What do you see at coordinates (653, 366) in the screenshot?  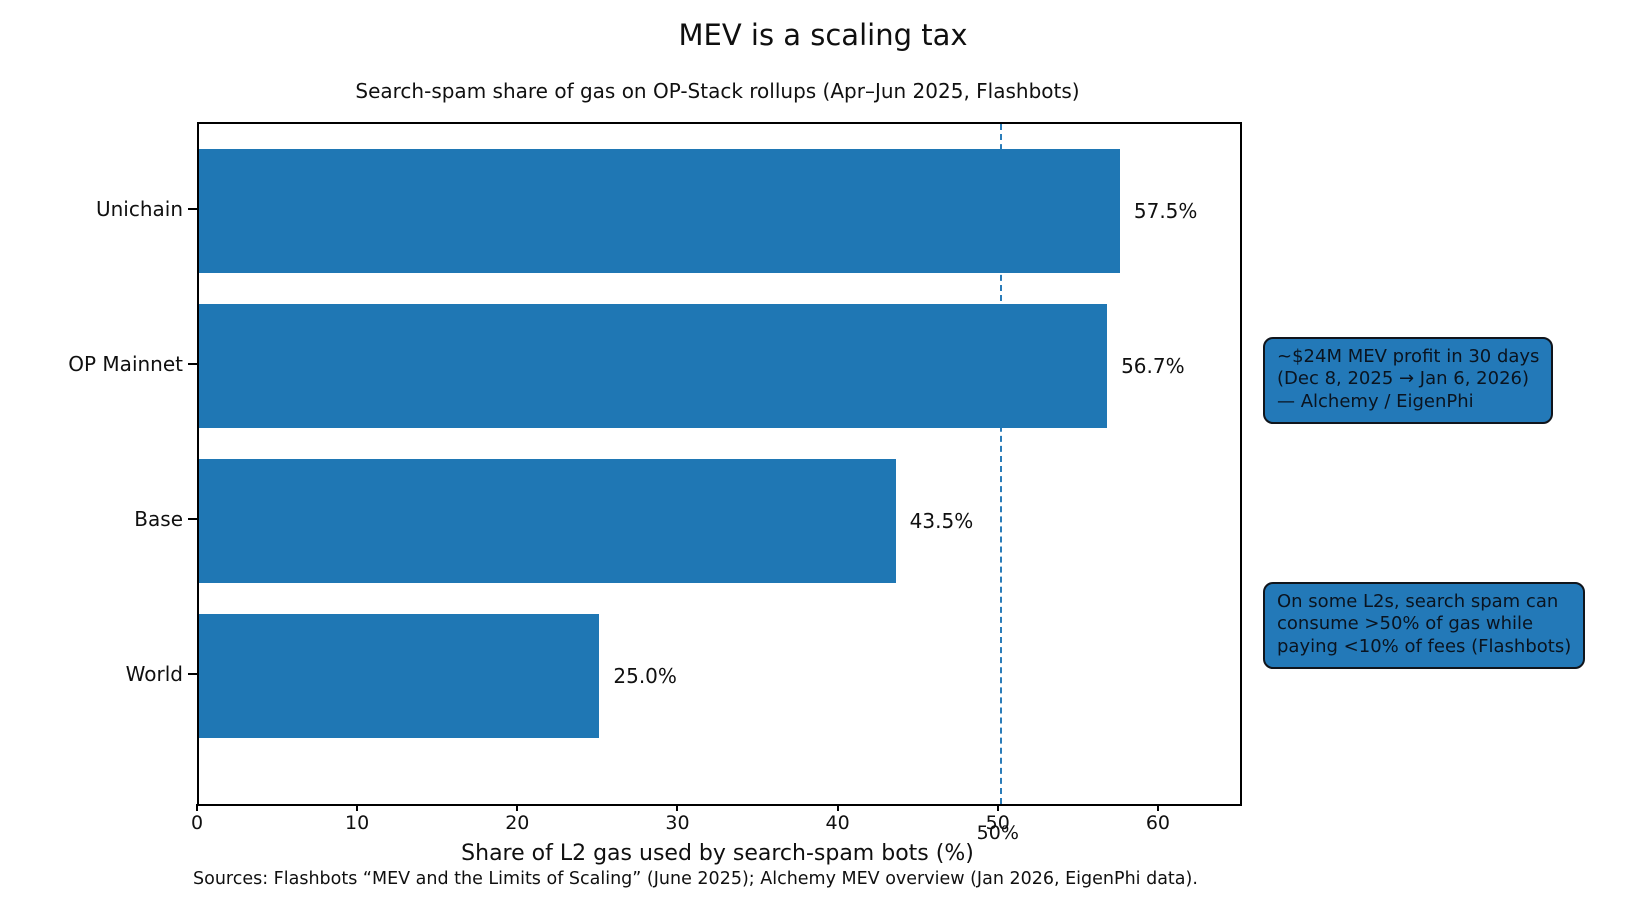 I see `bar-op-mainnet` at bounding box center [653, 366].